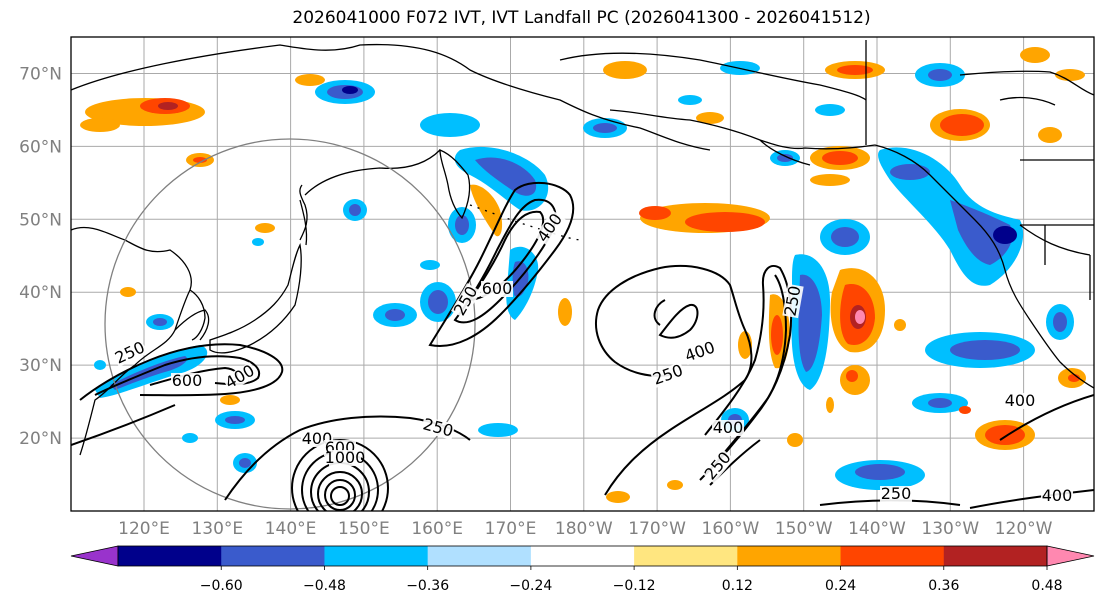 The height and width of the screenshot is (604, 1105). I want to click on lon-tick-label: 170°E, so click(511, 529).